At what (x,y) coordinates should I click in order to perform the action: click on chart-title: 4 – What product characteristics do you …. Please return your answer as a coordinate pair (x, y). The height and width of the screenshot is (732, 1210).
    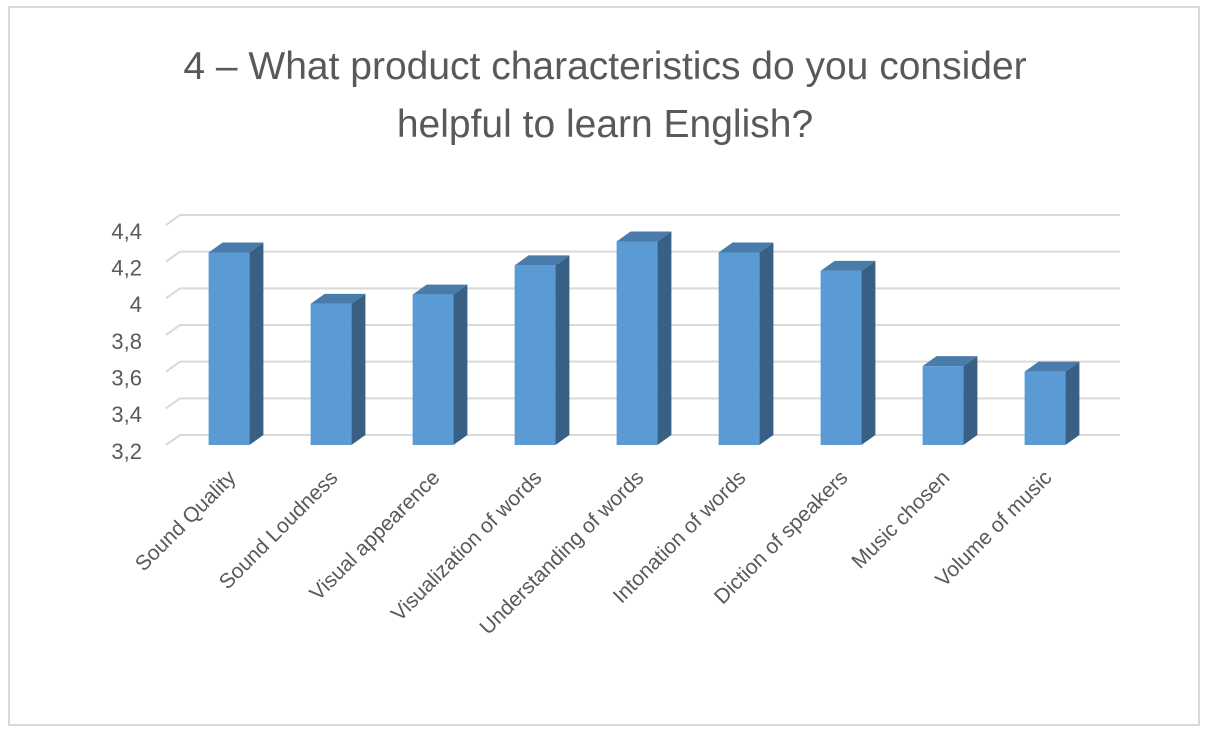
    Looking at the image, I should click on (605, 95).